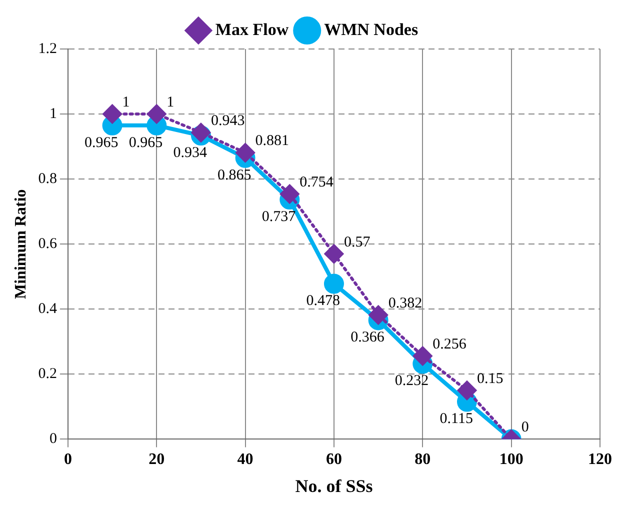 The height and width of the screenshot is (512, 630). Describe the element at coordinates (235, 175) in the screenshot. I see `data-label: 0.865` at that location.